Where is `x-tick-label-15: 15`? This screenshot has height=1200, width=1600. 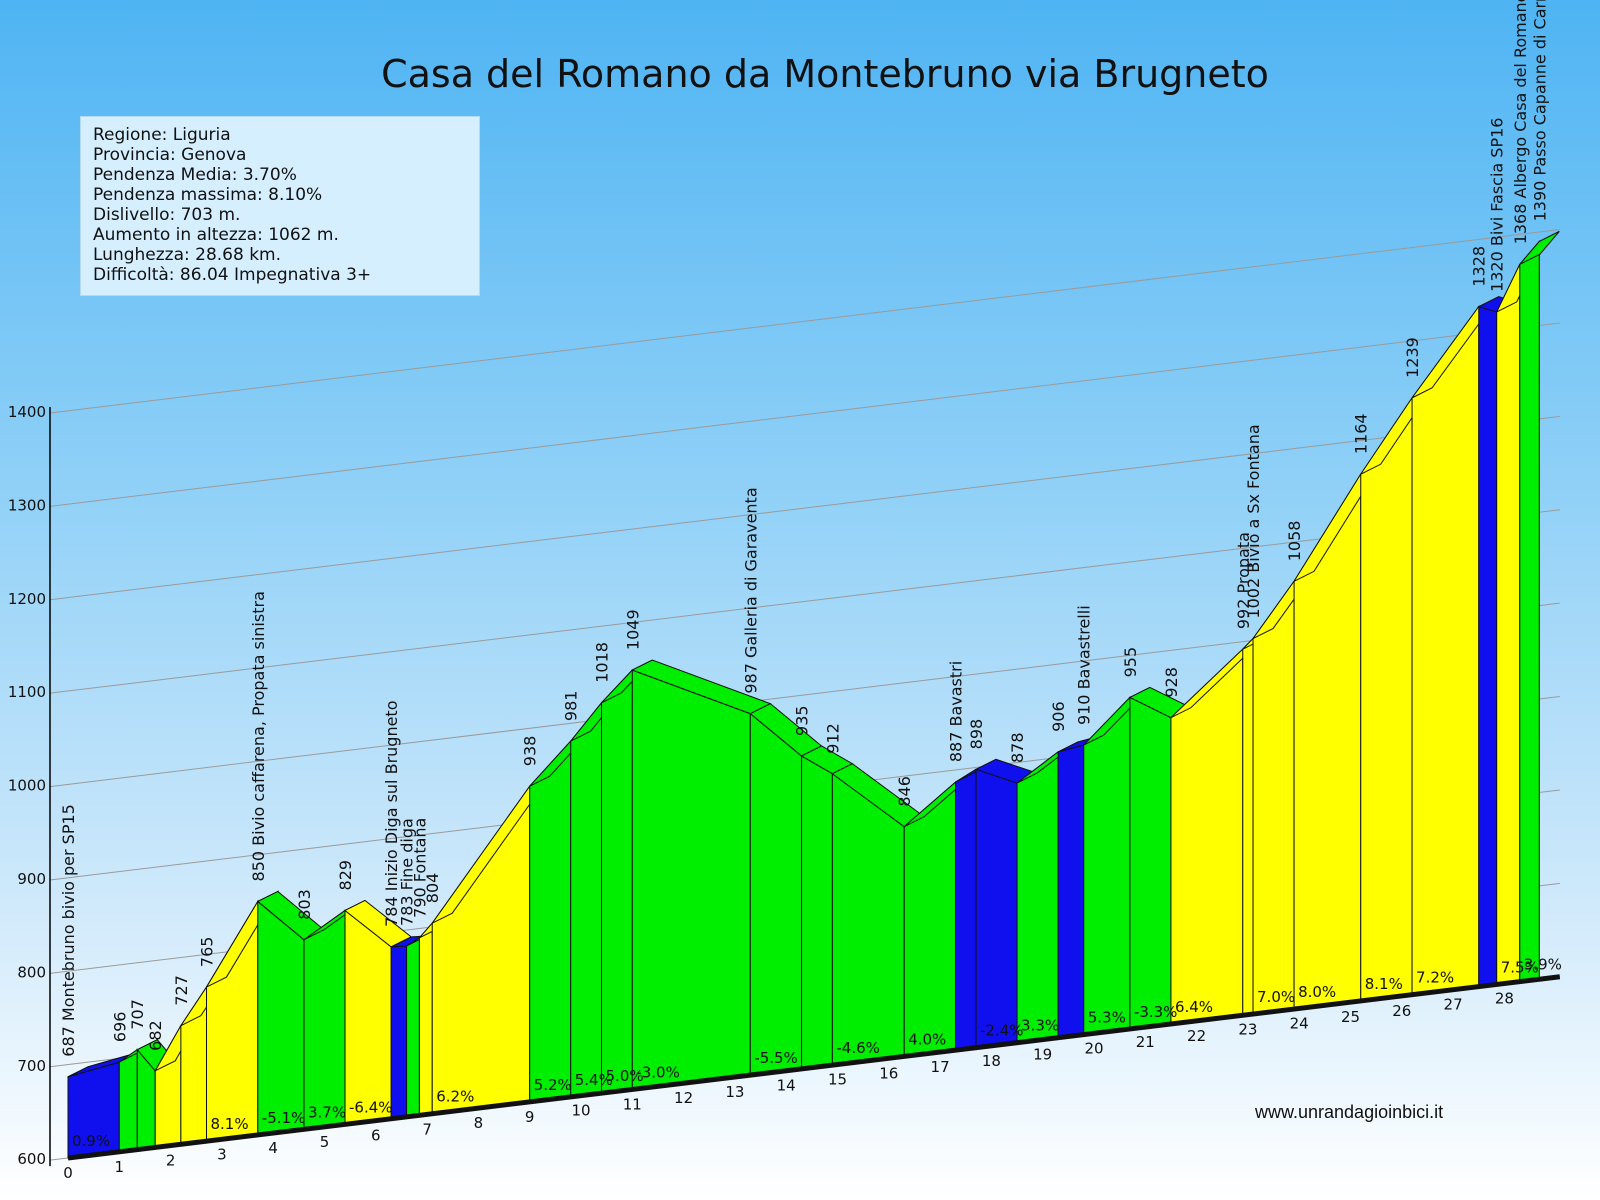
x-tick-label-15: 15 is located at coordinates (837, 1080).